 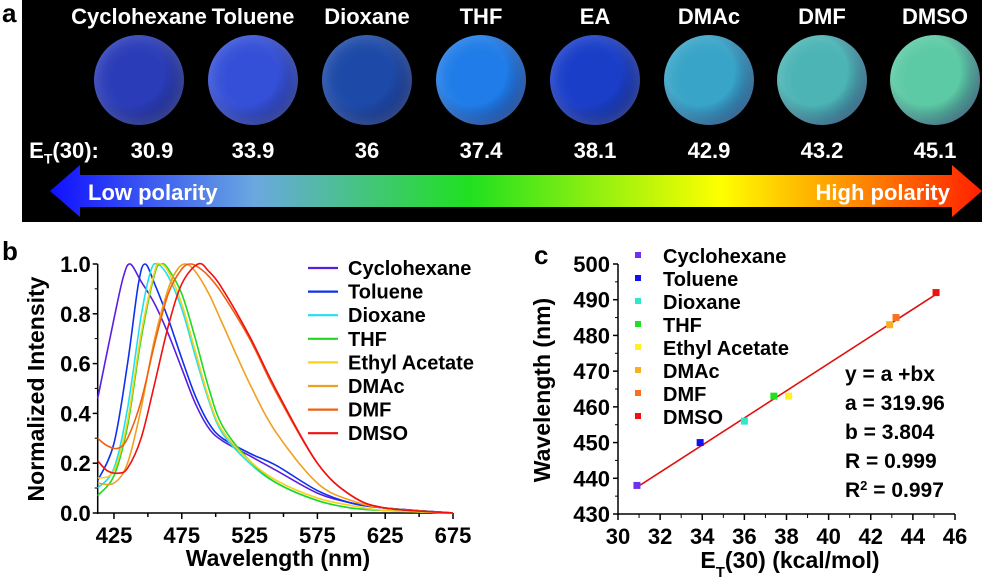 I want to click on data-point-dmf, so click(x=896, y=318).